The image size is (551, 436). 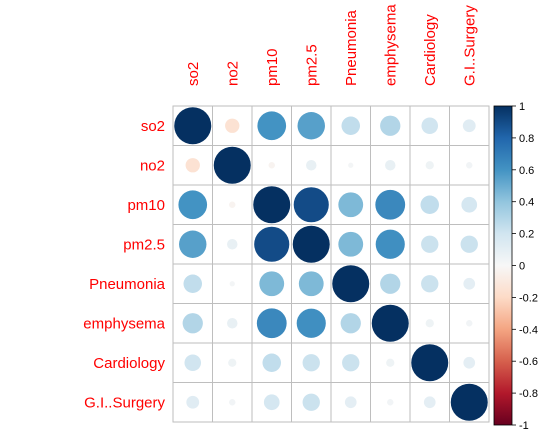 What do you see at coordinates (192, 165) in the screenshot?
I see `corr-circle-no2-so2` at bounding box center [192, 165].